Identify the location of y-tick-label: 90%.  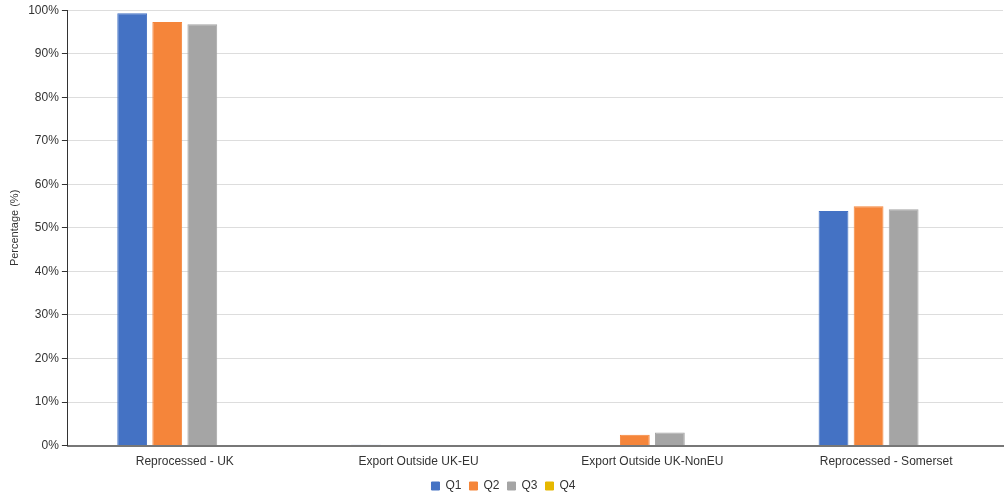
(47, 53).